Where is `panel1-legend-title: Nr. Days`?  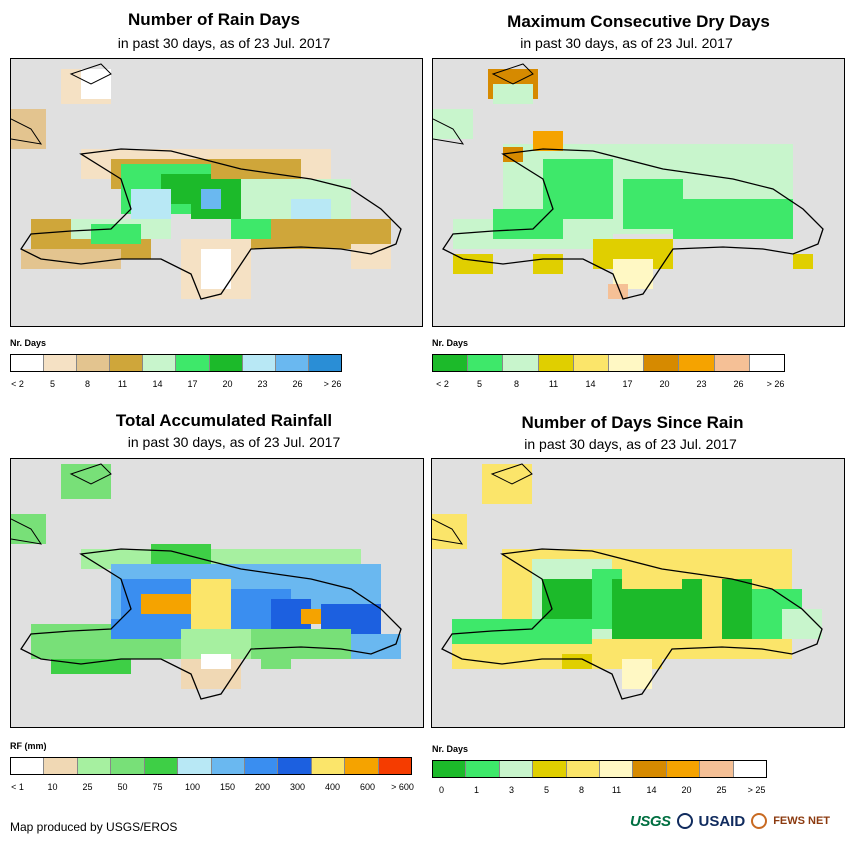
panel1-legend-title: Nr. Days is located at coordinates (28, 343).